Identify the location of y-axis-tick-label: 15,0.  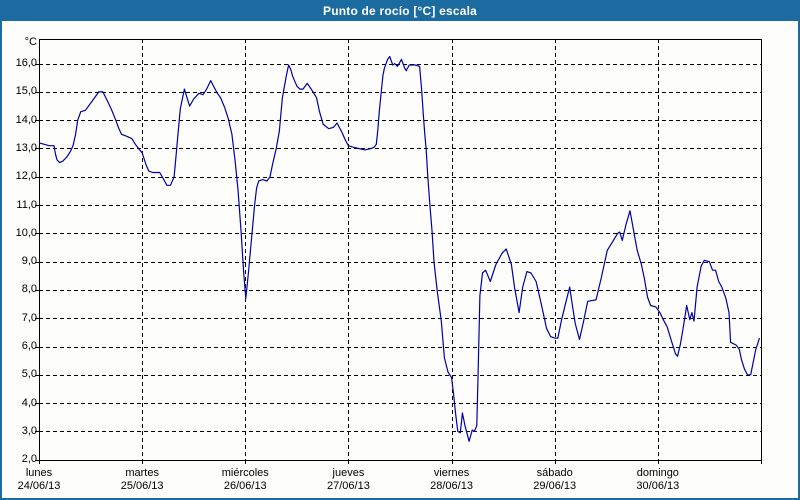
(26, 91).